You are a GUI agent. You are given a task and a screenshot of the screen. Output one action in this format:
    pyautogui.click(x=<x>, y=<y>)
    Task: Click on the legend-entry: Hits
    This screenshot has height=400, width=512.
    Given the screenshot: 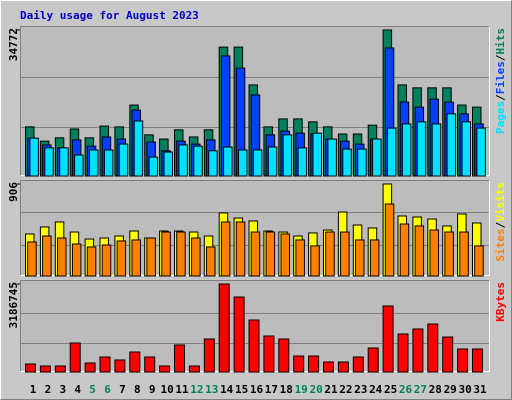 What is the action you would take?
    pyautogui.click(x=500, y=41)
    